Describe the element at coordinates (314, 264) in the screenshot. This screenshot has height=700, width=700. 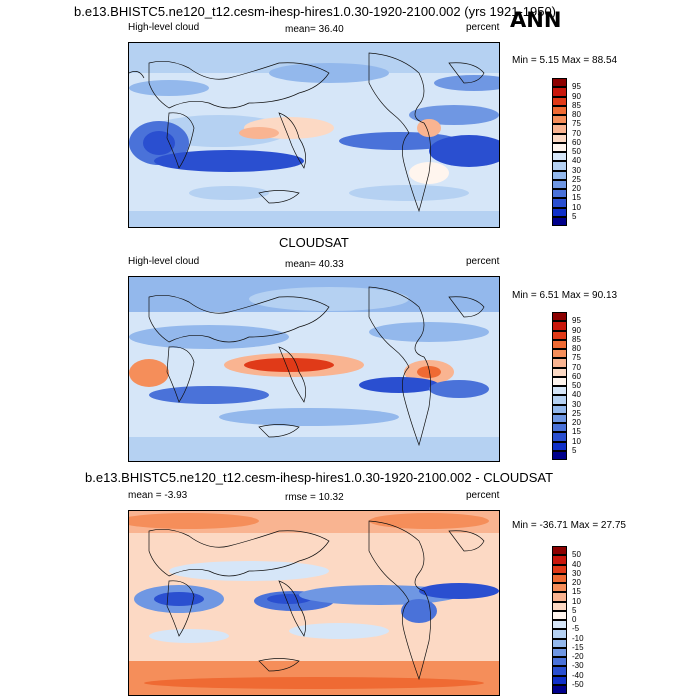
I see `panel2-mean-label: mean= 40.33` at that location.